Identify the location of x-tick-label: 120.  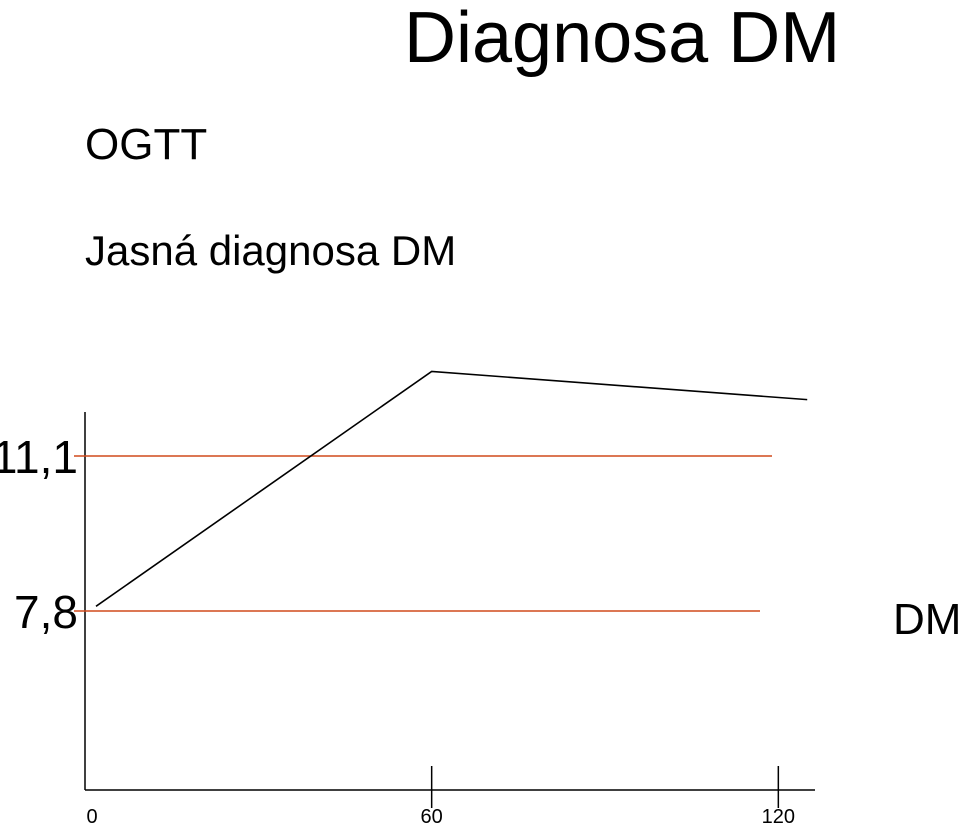
(778, 815).